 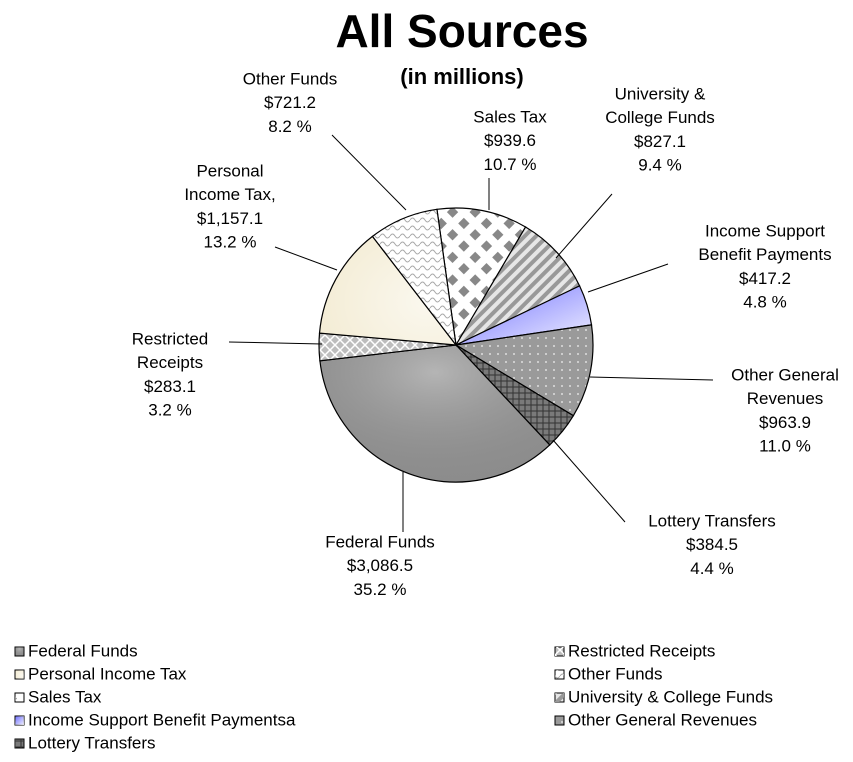 What do you see at coordinates (615, 673) in the screenshot?
I see `legend-label: Other Funds` at bounding box center [615, 673].